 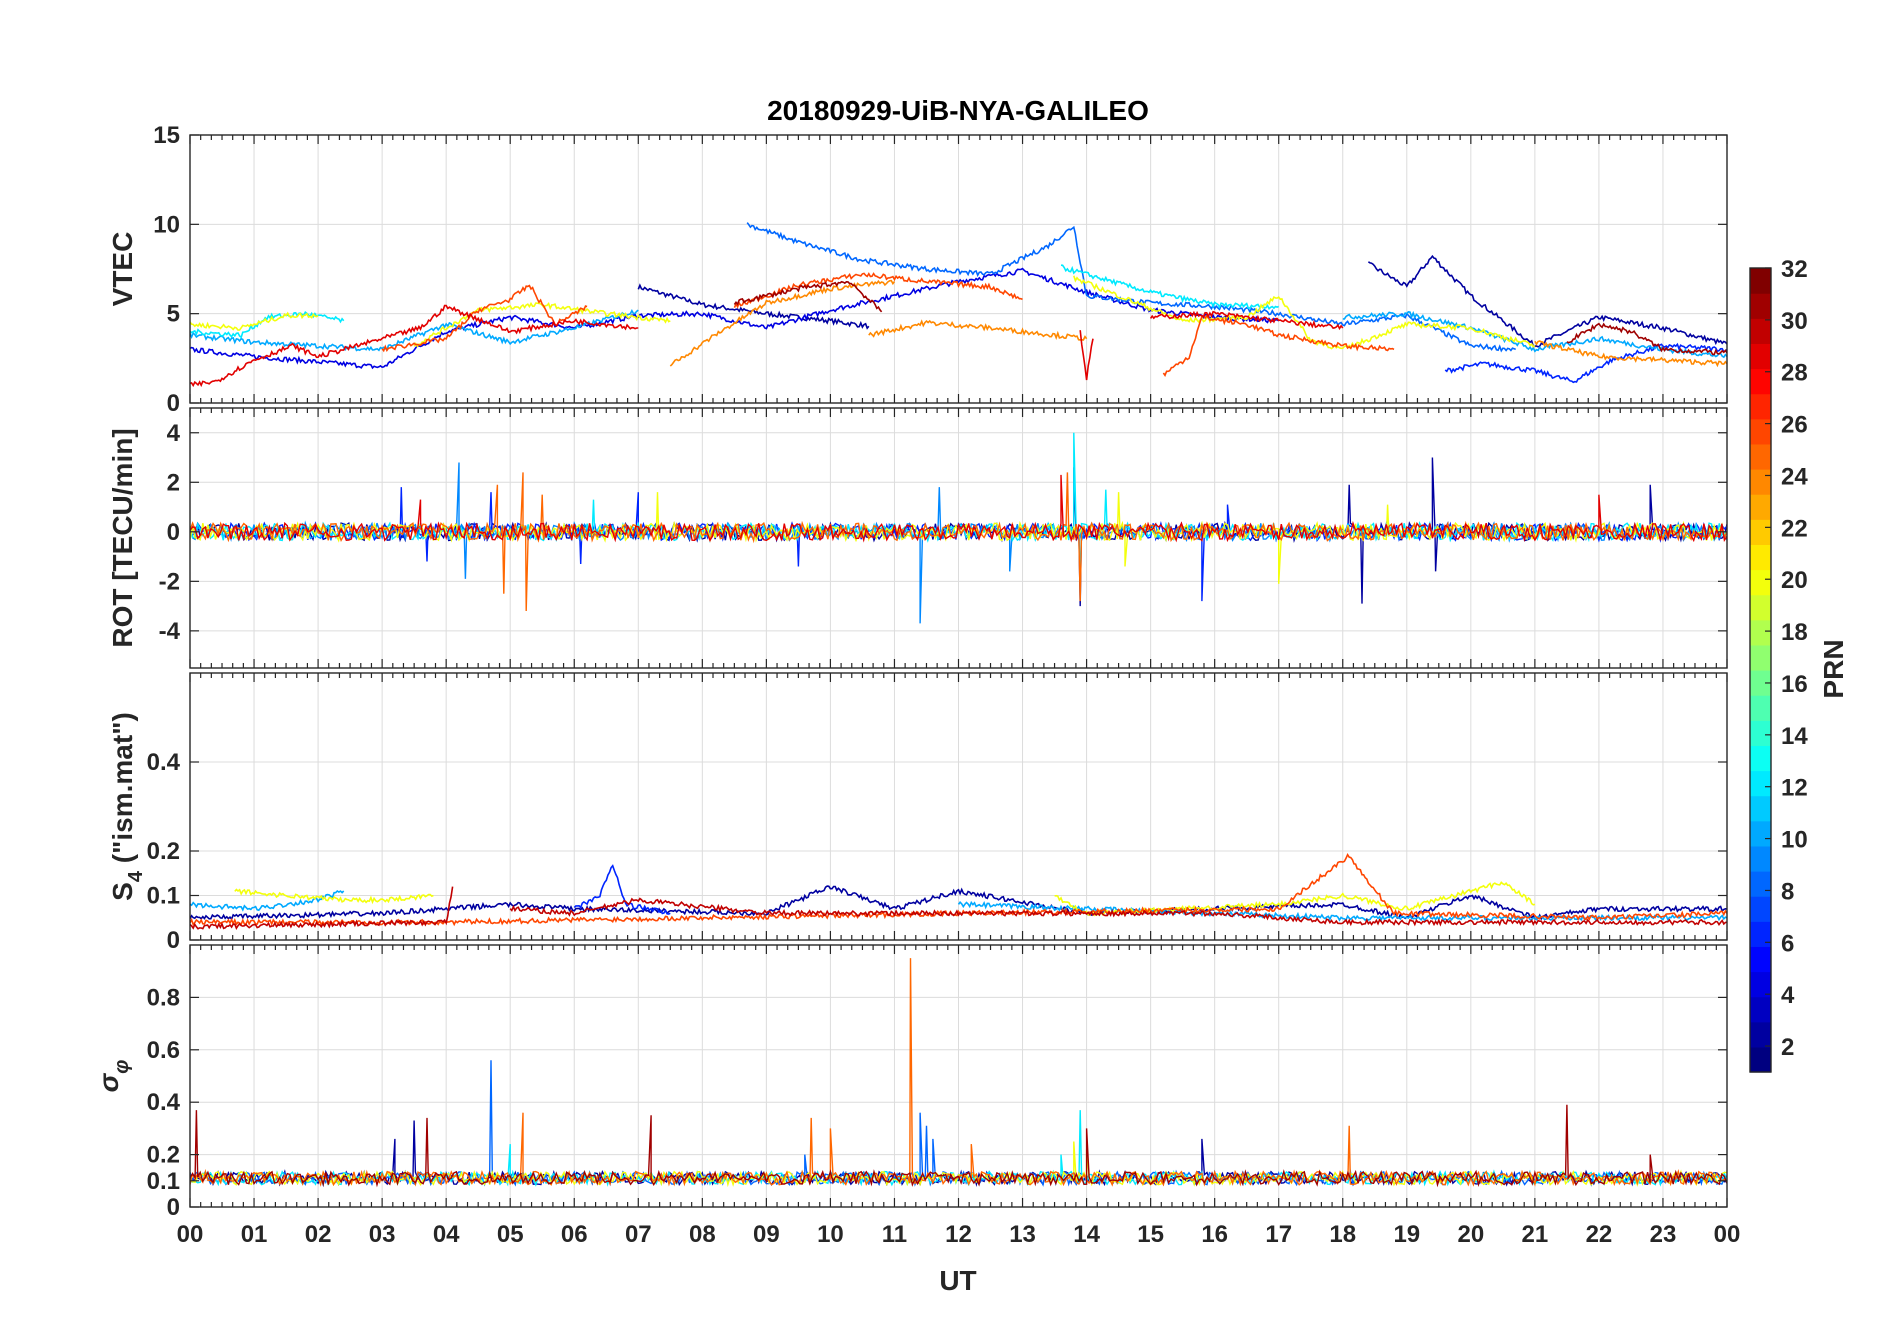 I want to click on x-tick-label: 11, so click(x=894, y=1234).